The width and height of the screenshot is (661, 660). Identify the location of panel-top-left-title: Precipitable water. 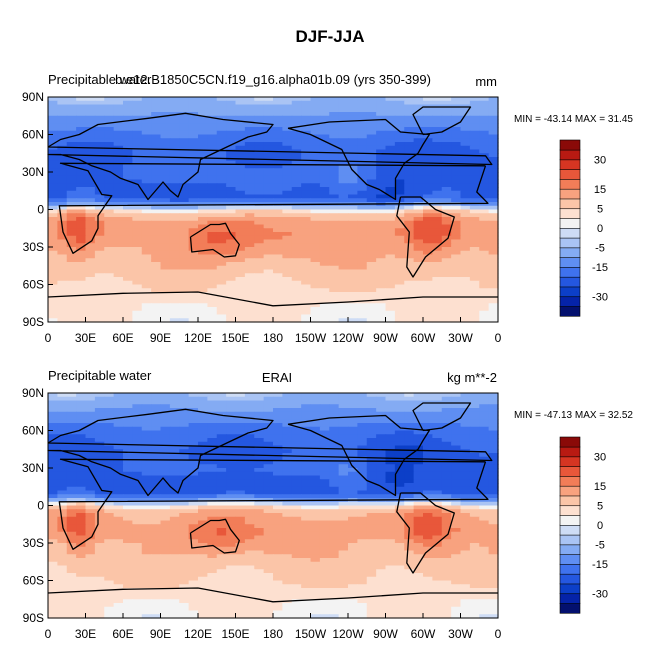
(100, 79).